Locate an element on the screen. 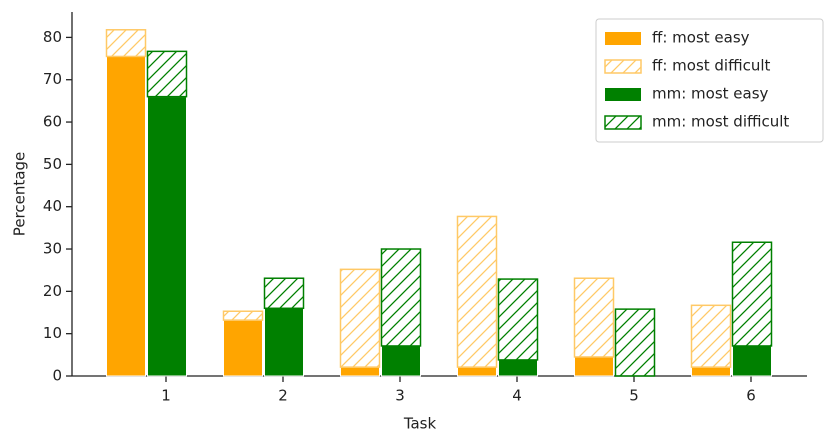 This screenshot has width=831, height=445. x-tick-label: 1 is located at coordinates (166, 396).